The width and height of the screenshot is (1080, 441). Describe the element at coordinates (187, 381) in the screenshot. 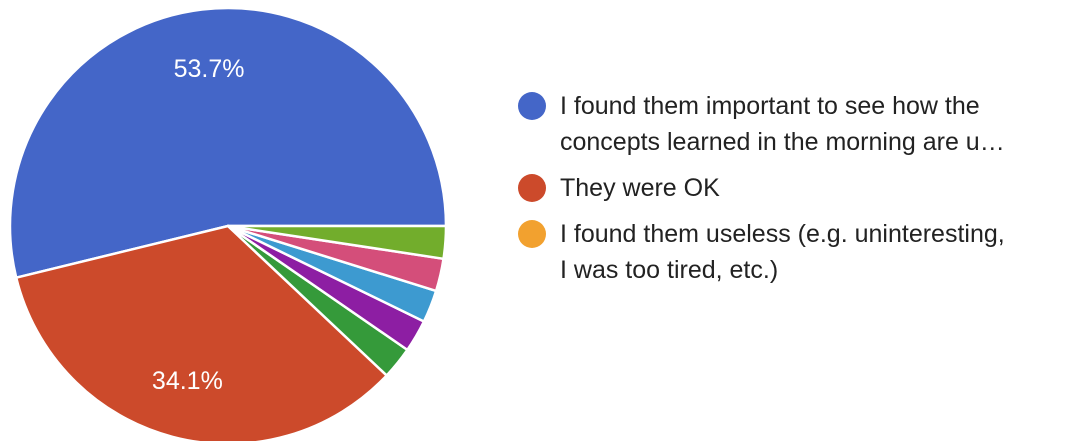

I see `slice-data-label: 34.1%` at that location.